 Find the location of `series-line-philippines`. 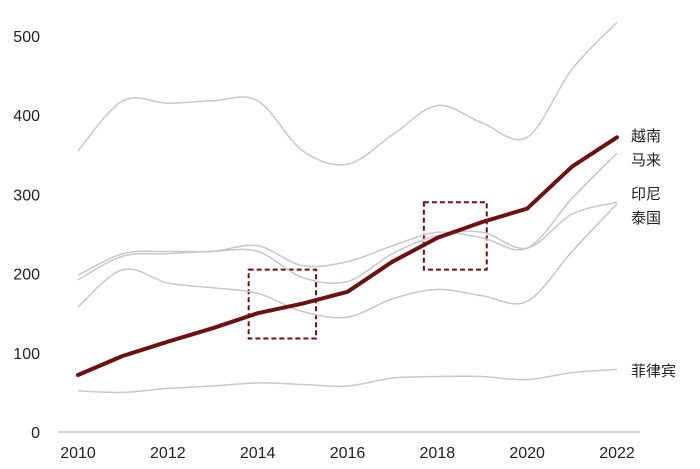

series-line-philippines is located at coordinates (347, 381).